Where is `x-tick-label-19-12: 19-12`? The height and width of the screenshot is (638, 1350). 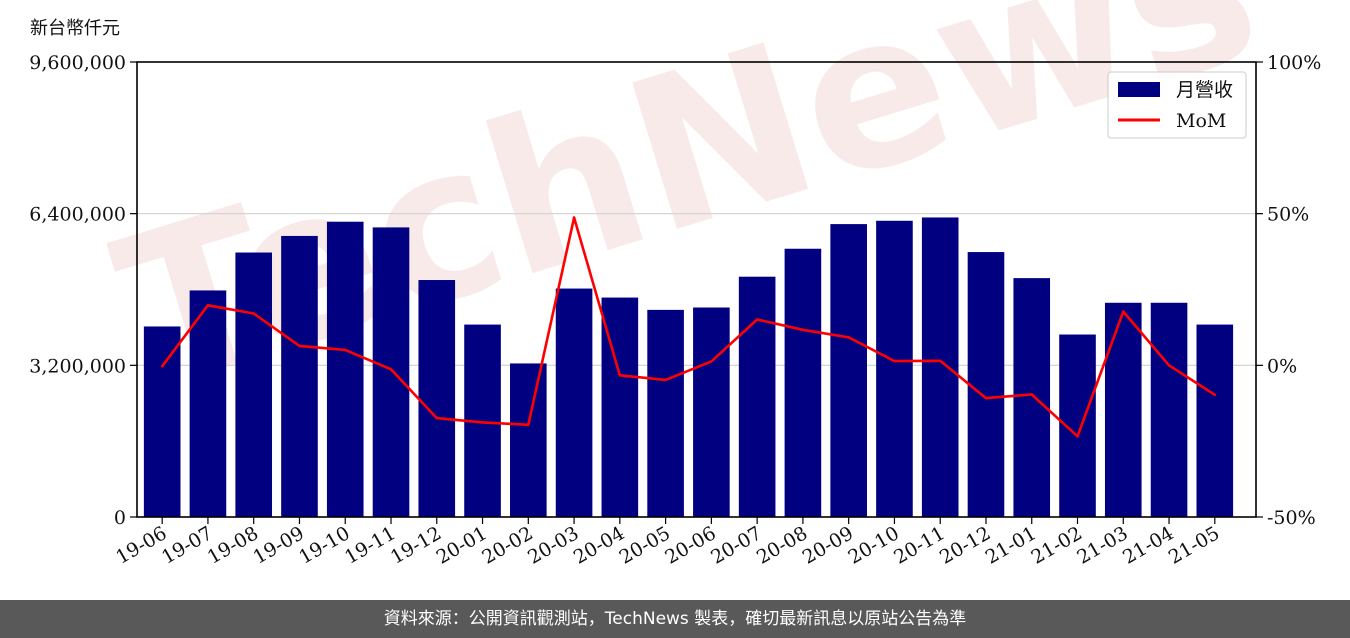
x-tick-label-19-12: 19-12 is located at coordinates (416, 545).